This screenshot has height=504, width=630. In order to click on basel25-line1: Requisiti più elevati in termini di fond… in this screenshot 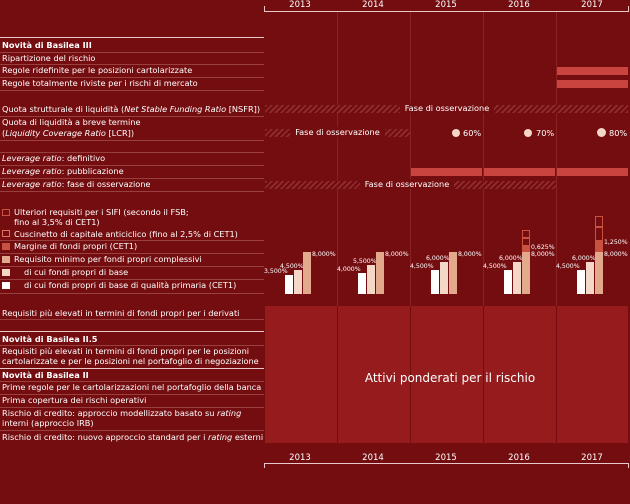, I will do `click(126, 351)`.